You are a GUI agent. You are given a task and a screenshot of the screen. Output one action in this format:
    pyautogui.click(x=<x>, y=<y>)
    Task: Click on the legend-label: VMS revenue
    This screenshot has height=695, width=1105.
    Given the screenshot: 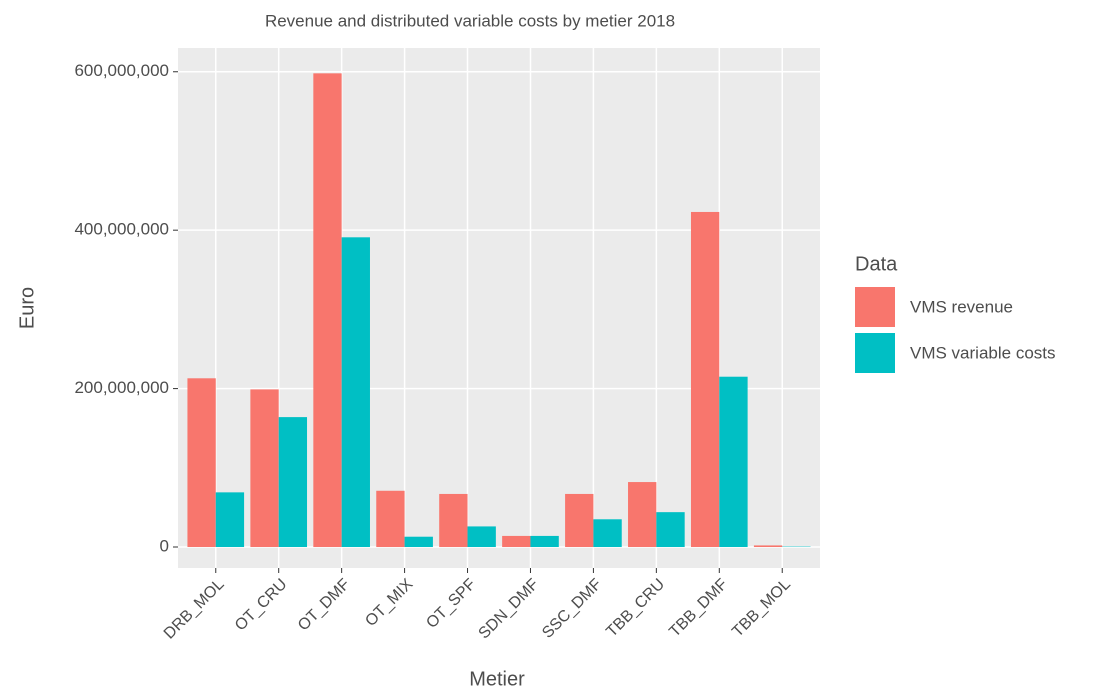 What is the action you would take?
    pyautogui.click(x=961, y=306)
    